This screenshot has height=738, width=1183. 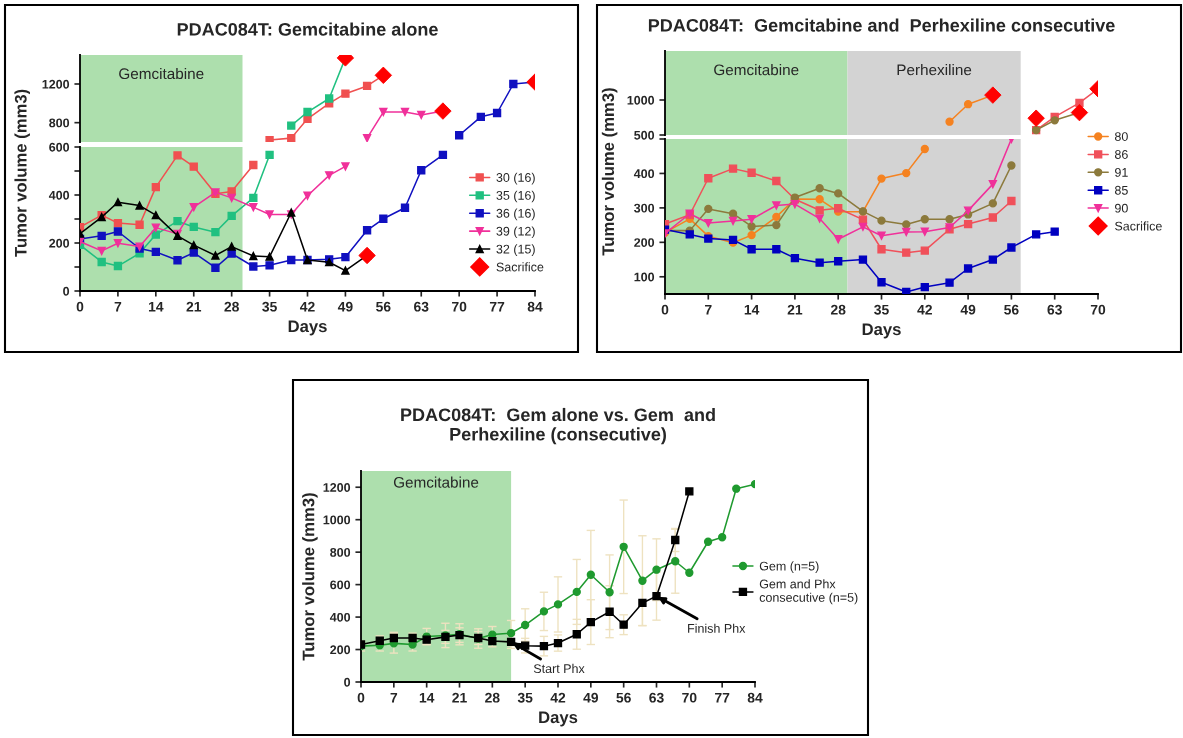 What do you see at coordinates (1121, 208) in the screenshot?
I see `legend-label: 90` at bounding box center [1121, 208].